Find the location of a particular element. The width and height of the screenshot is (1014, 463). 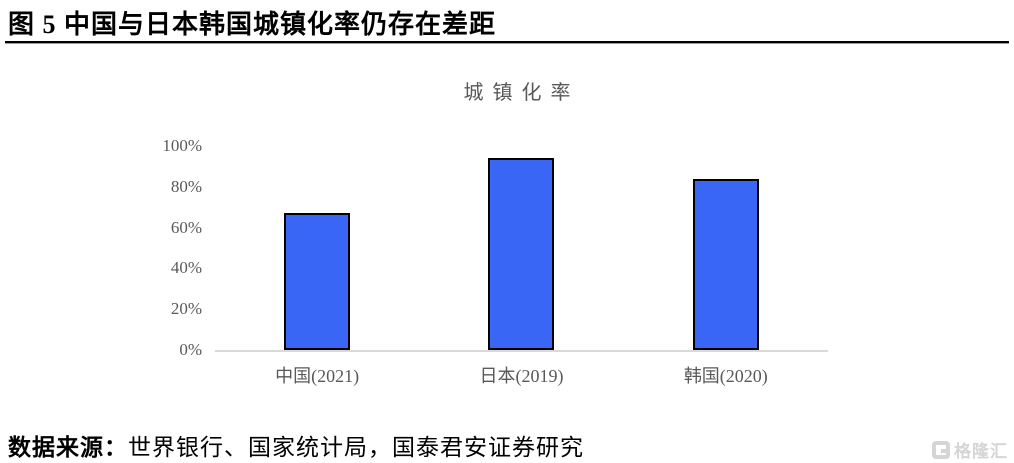

y-axis: 100% 80% 60% 40% 20% 0% is located at coordinates (166, 247).